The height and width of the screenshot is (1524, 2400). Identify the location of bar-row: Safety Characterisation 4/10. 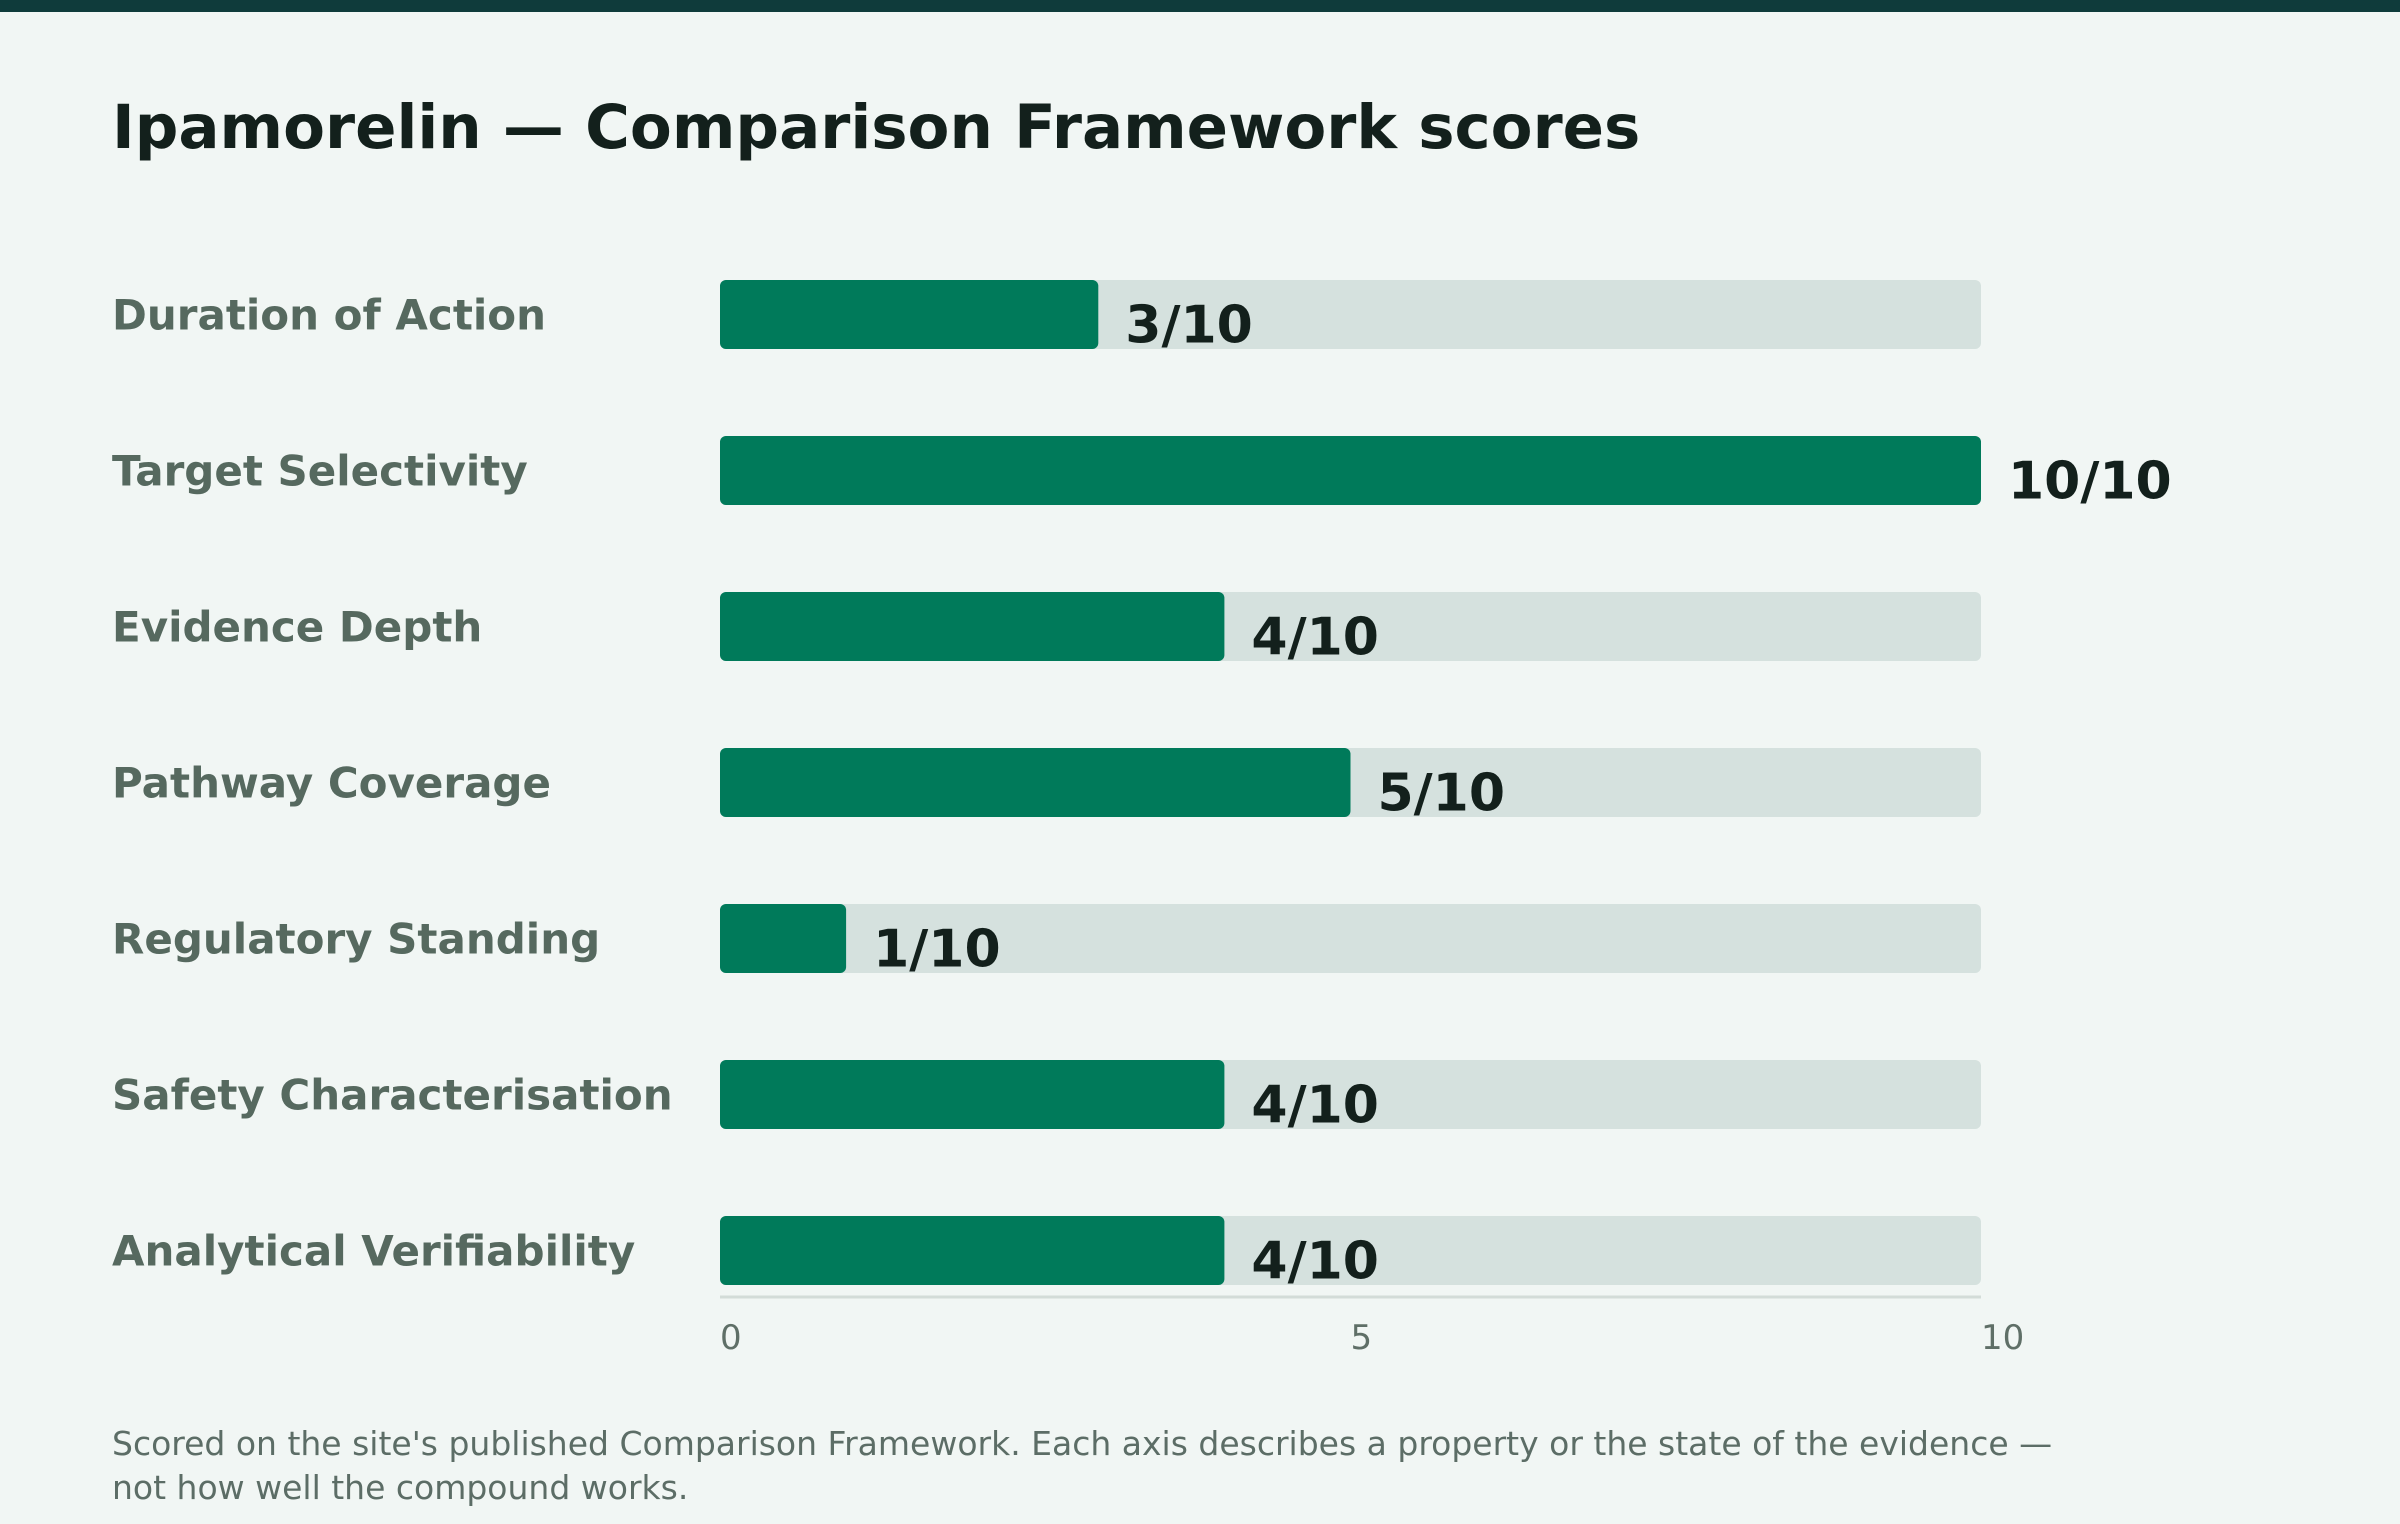
(1046, 1098).